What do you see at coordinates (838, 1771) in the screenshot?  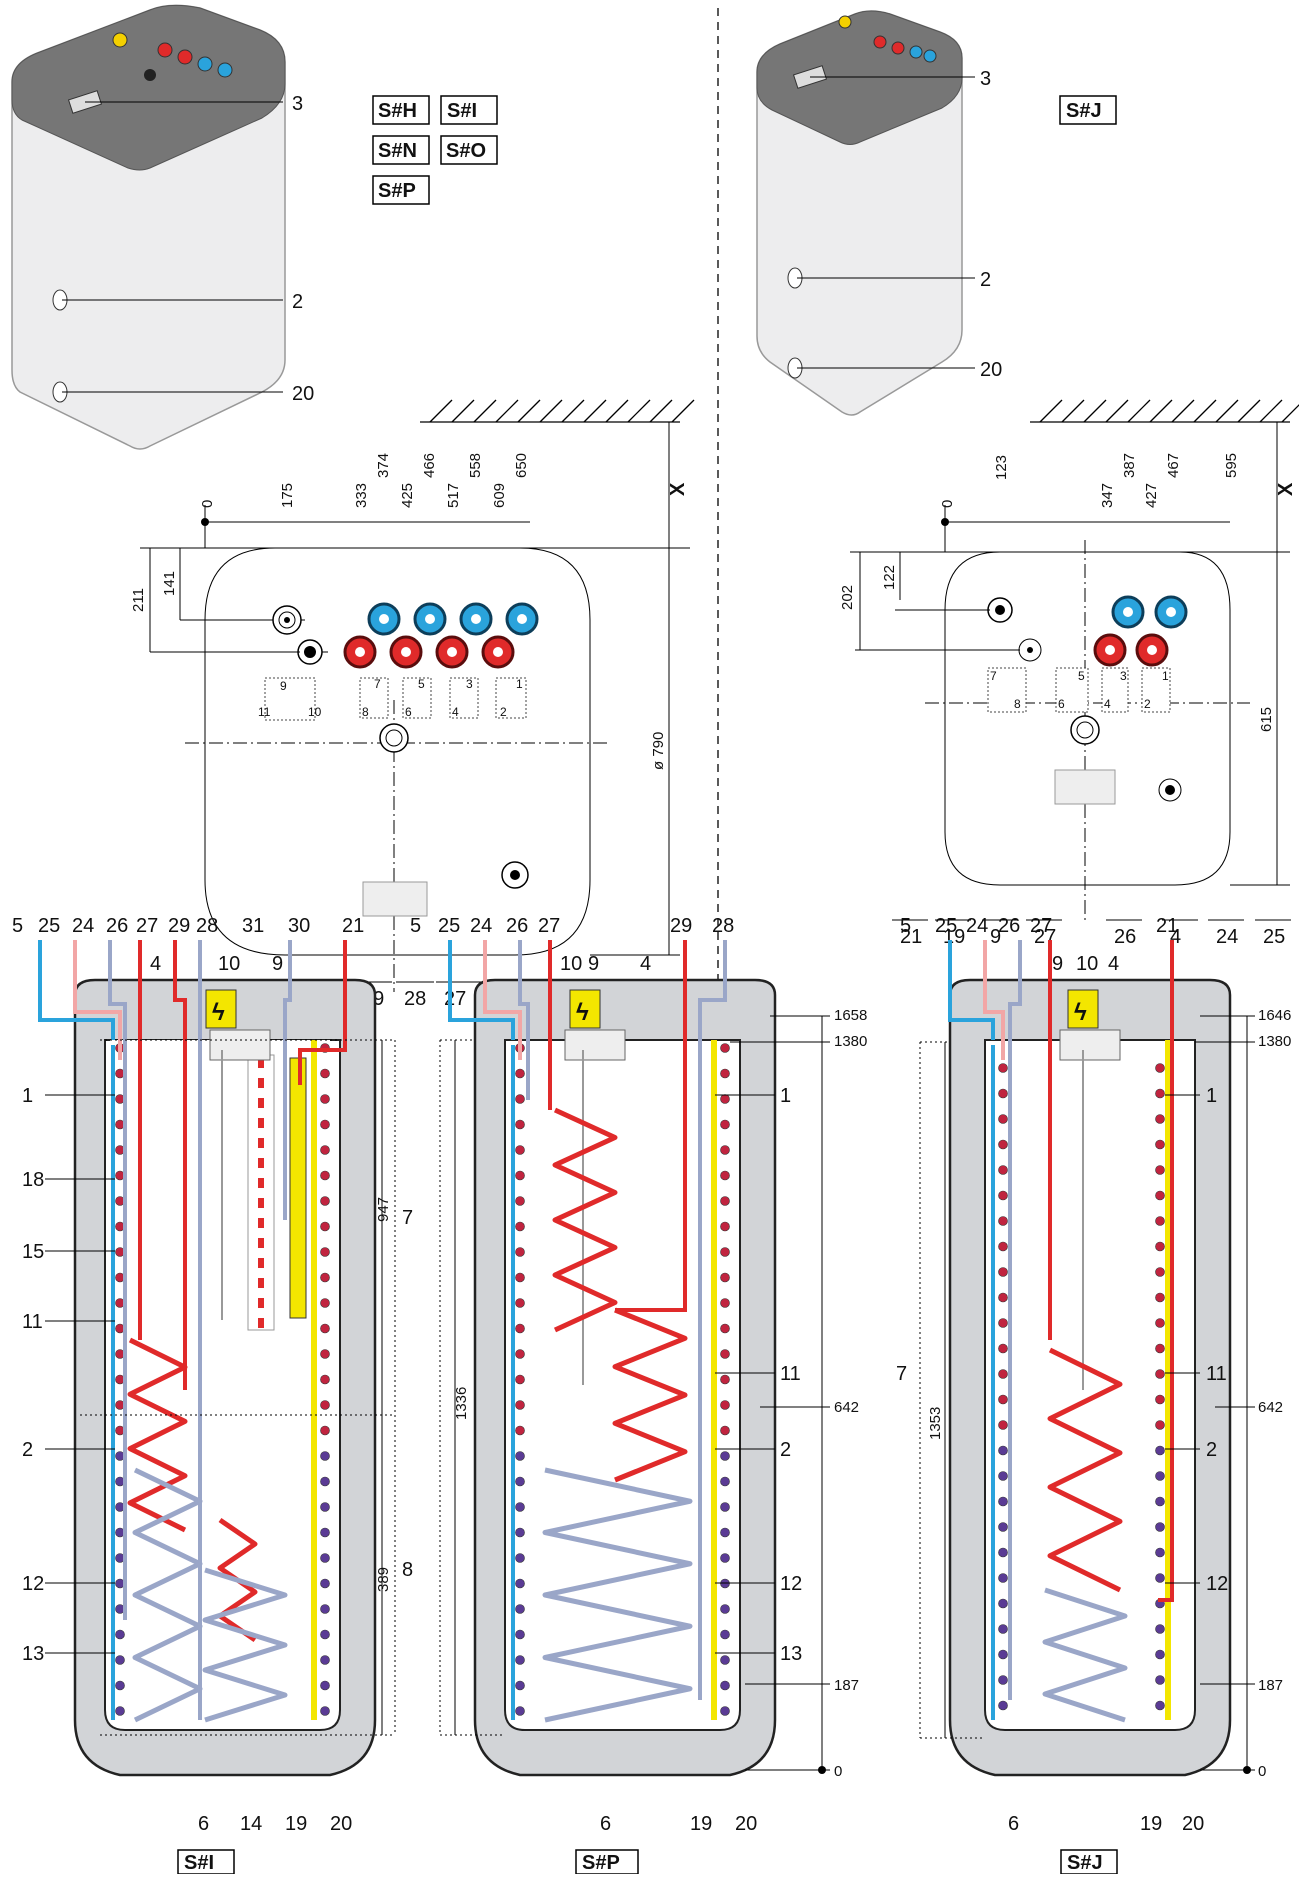 I see `sectionB-height-4: 0` at bounding box center [838, 1771].